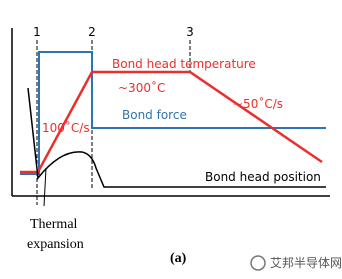 The height and width of the screenshot is (279, 342). What do you see at coordinates (54, 224) in the screenshot?
I see `thermal-label: Thermal` at bounding box center [54, 224].